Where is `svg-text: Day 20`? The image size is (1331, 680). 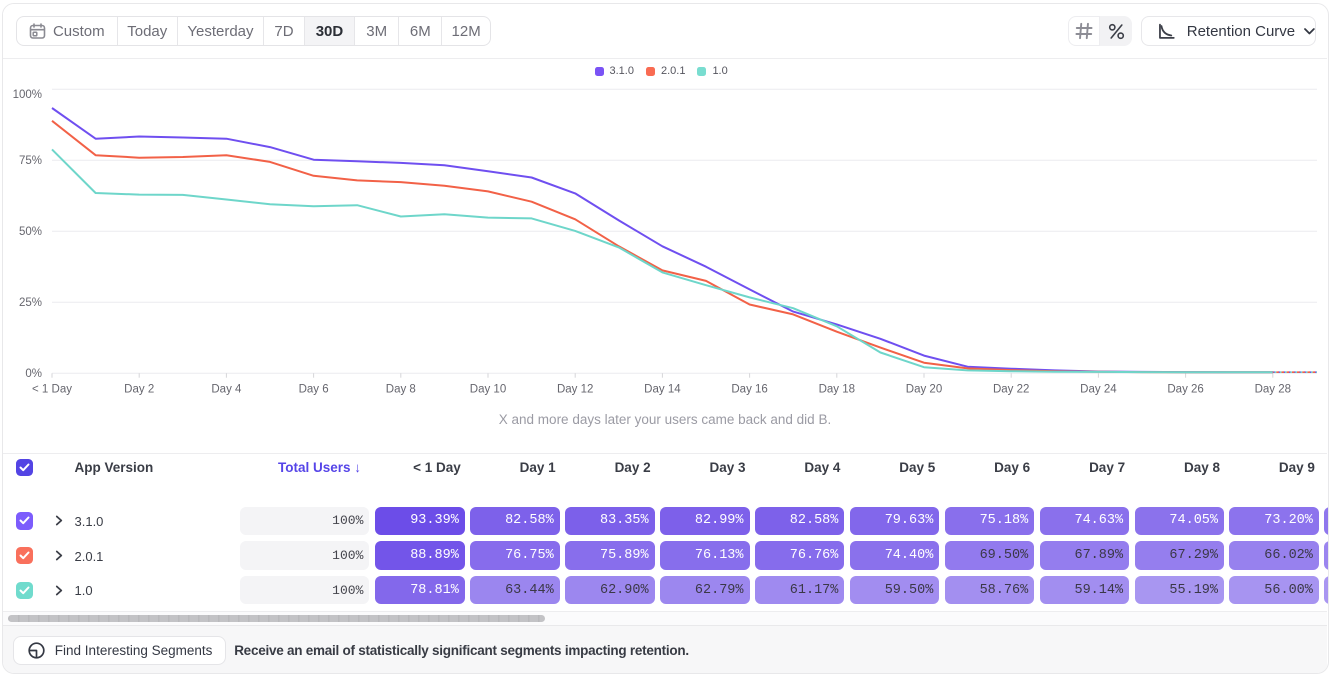 svg-text: Day 20 is located at coordinates (924, 390).